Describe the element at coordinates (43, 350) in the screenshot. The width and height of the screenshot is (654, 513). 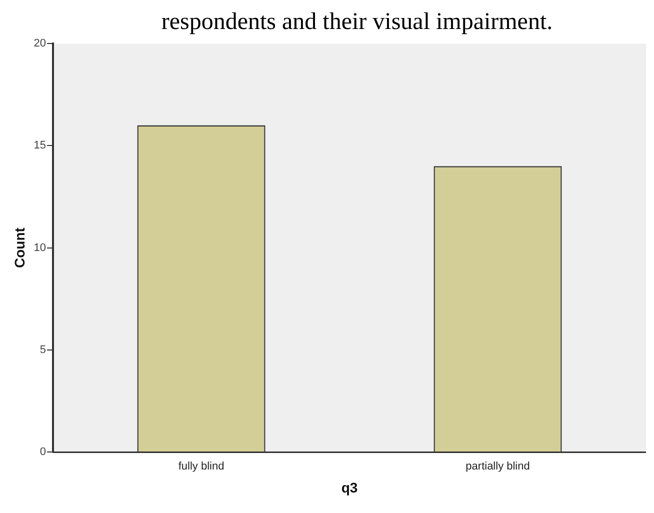
I see `y-tick-label: 5` at that location.